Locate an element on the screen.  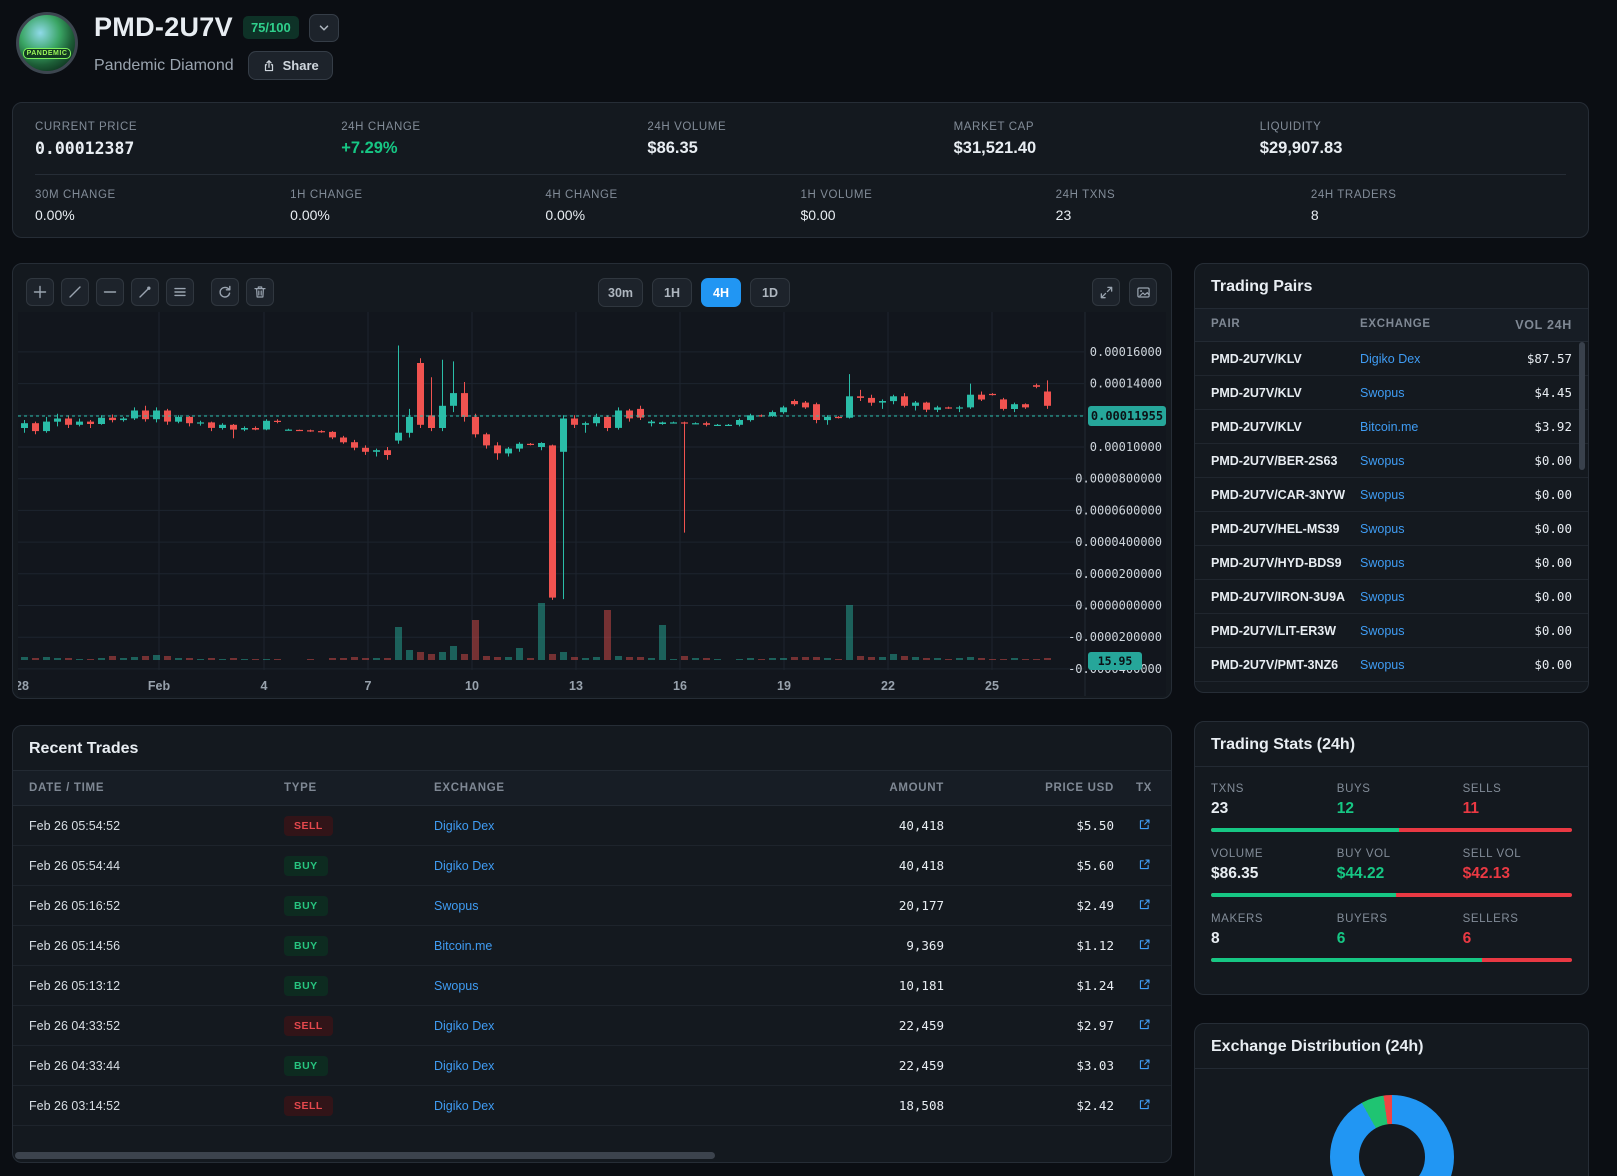
timeframe-button-1h: 1H is located at coordinates (672, 292).